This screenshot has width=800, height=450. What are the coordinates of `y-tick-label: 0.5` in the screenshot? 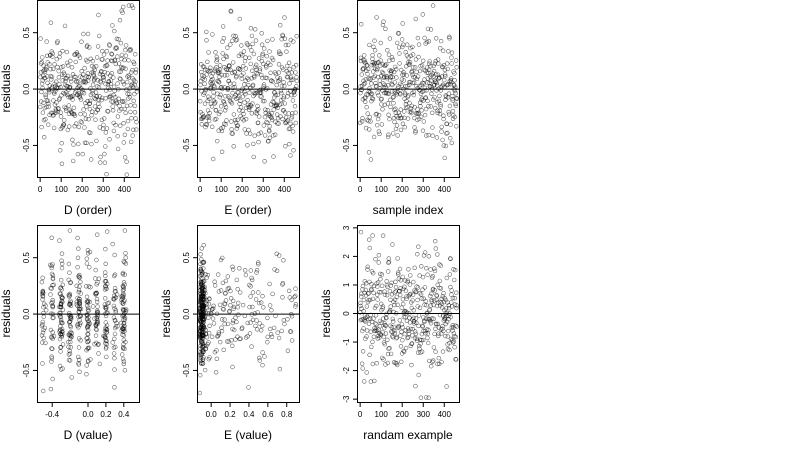 It's located at (26, 258).